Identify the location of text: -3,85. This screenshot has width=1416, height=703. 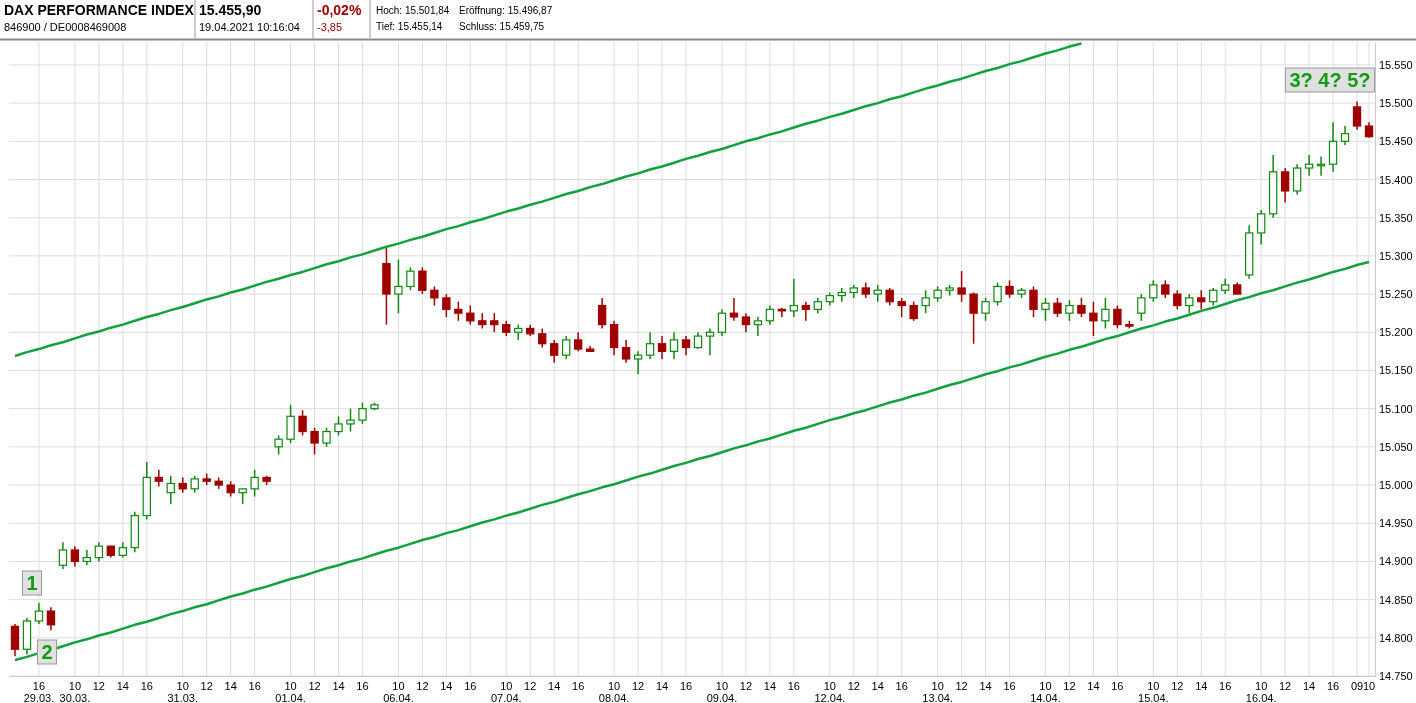
(330, 27).